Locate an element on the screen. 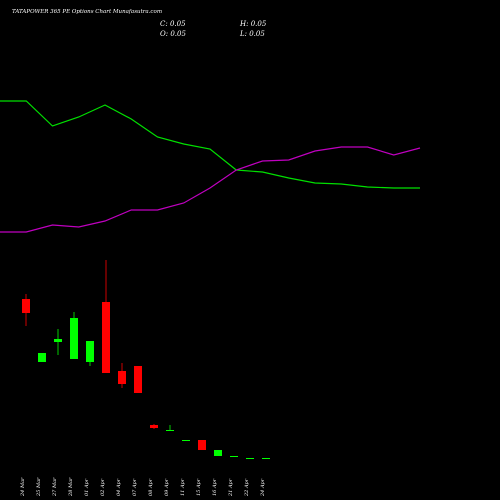  x-tick-label: 01 Apr is located at coordinates (87, 487).